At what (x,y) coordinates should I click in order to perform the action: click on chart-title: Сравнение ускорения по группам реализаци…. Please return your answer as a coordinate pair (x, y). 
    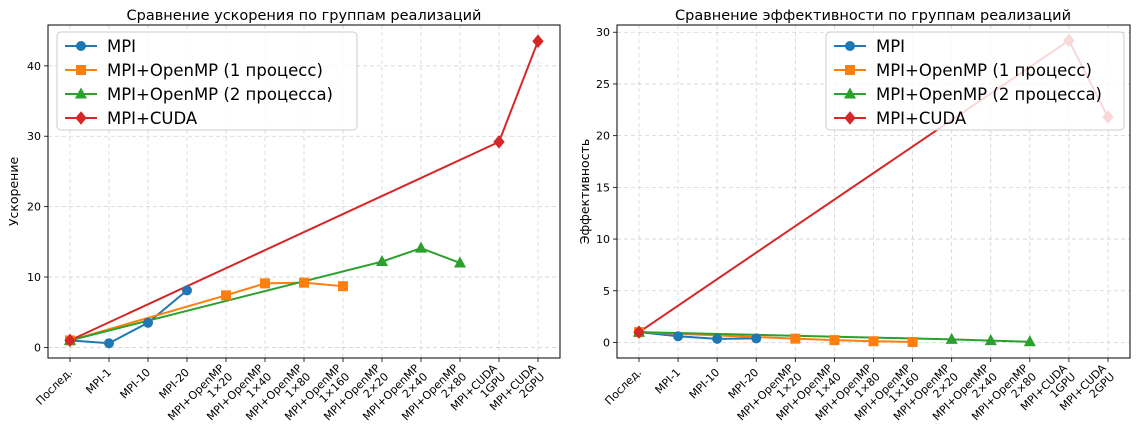
    Looking at the image, I should click on (304, 16).